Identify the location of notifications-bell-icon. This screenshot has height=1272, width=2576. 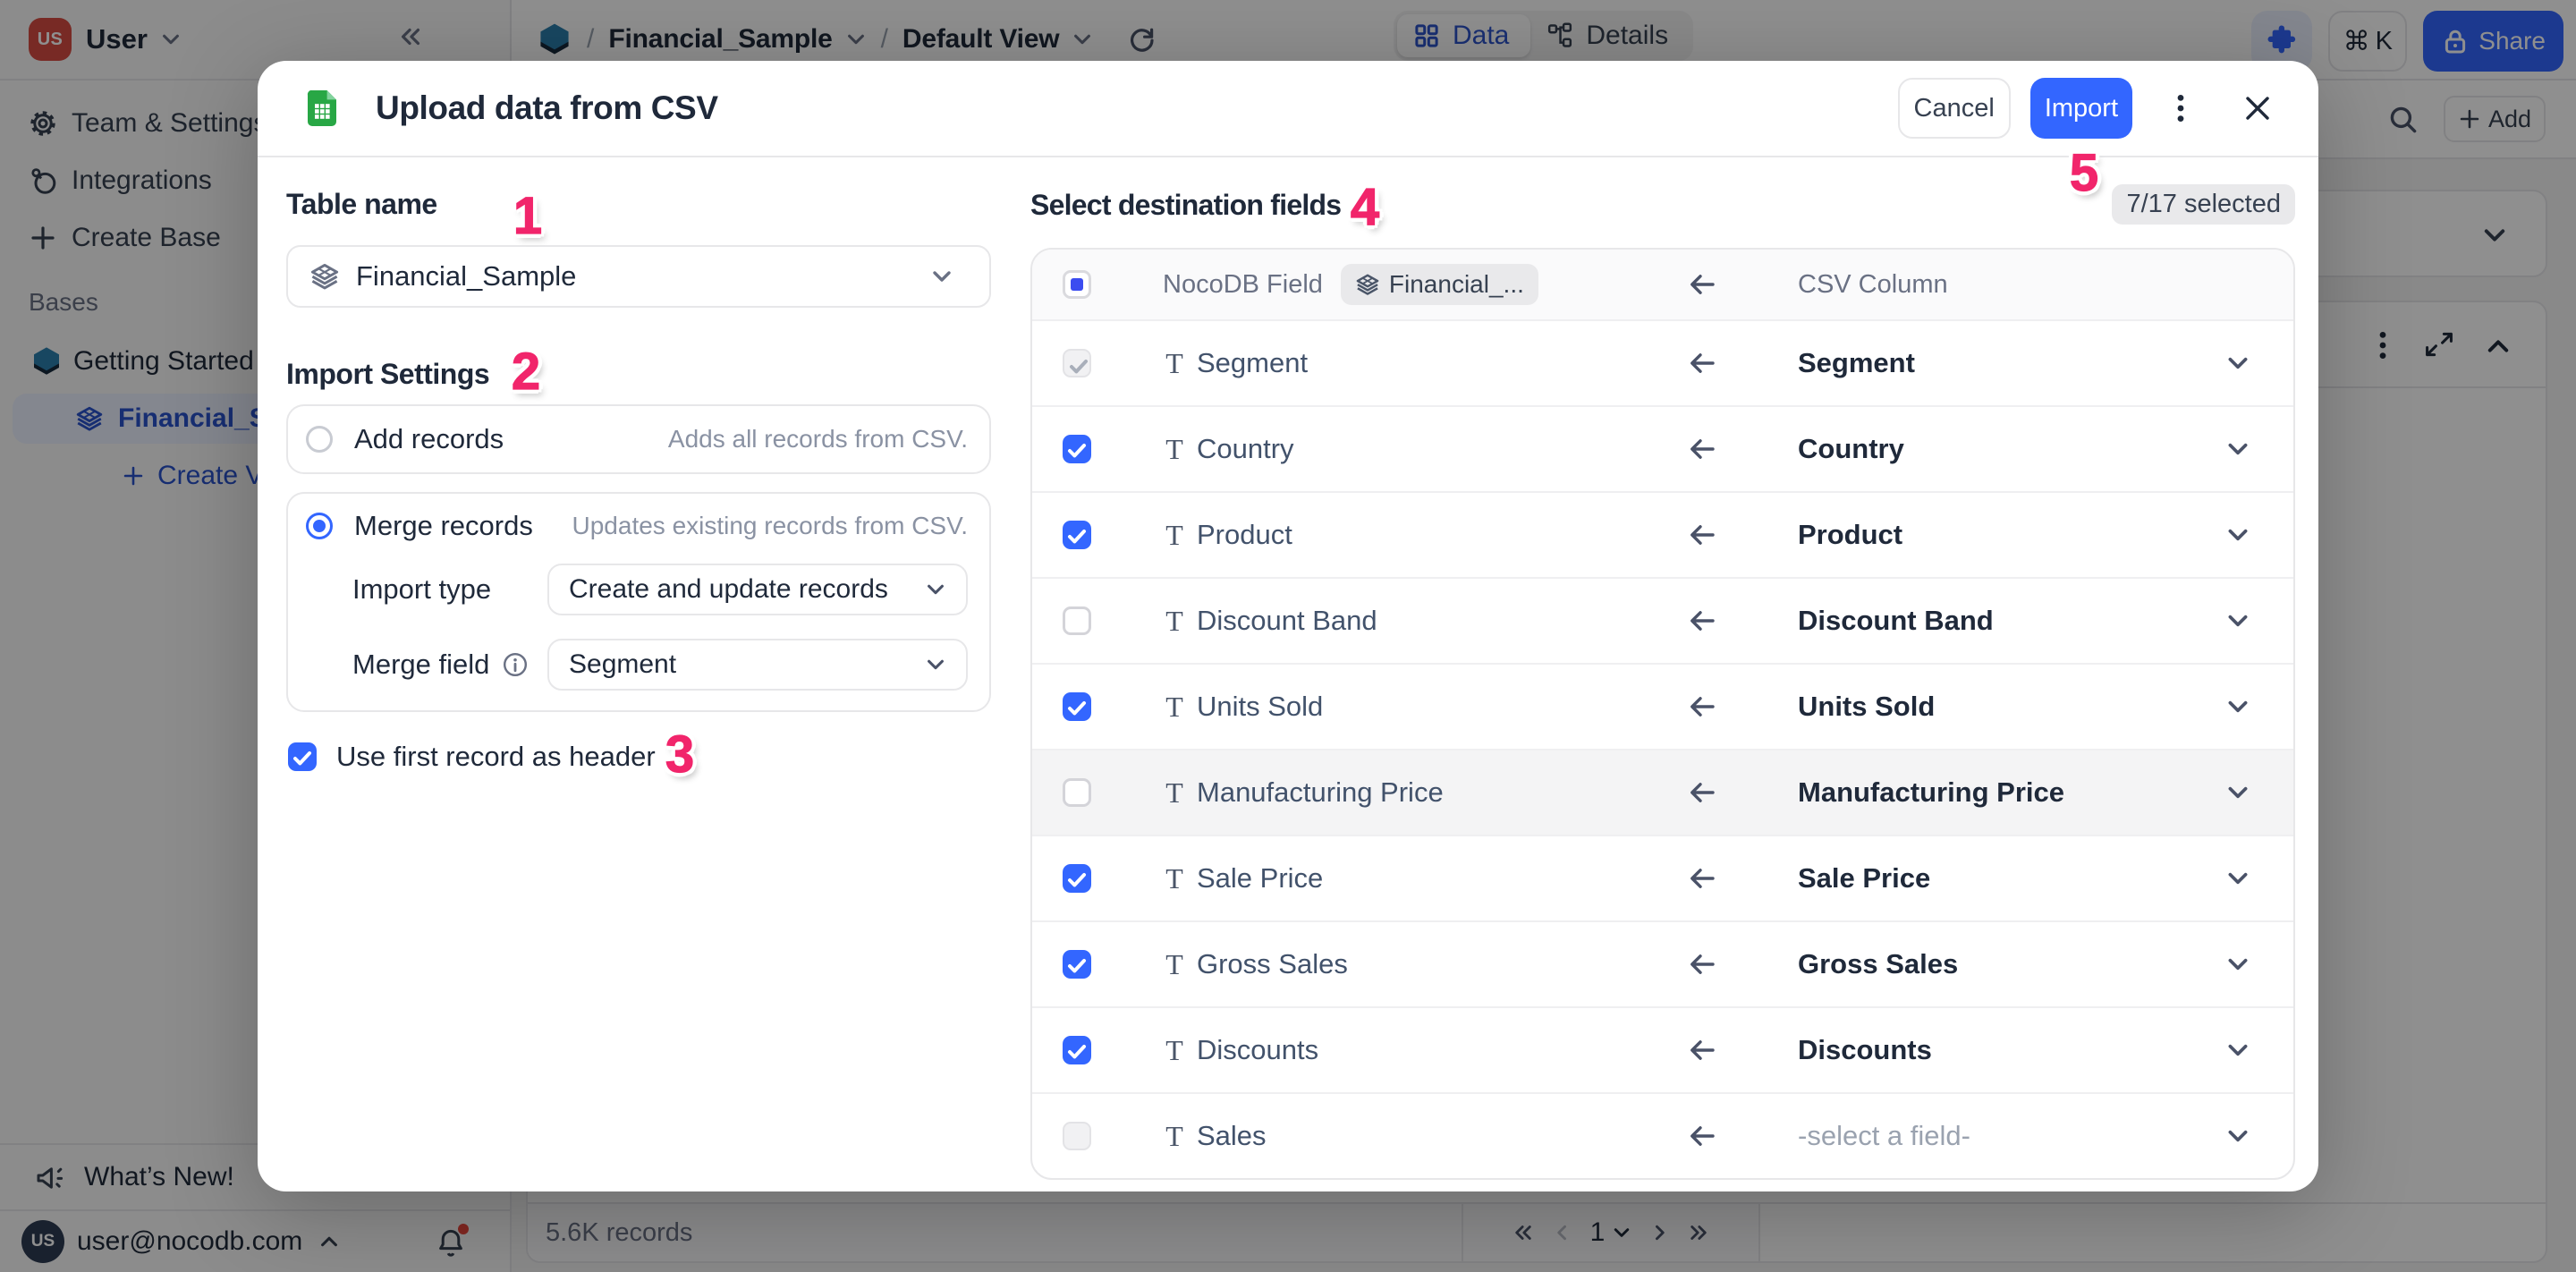
(452, 1241).